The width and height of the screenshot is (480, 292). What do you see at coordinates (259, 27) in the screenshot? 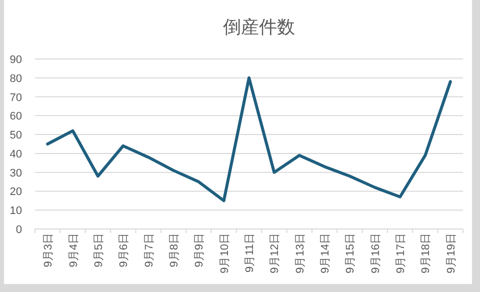
I see `chart-title: 倒産件数` at bounding box center [259, 27].